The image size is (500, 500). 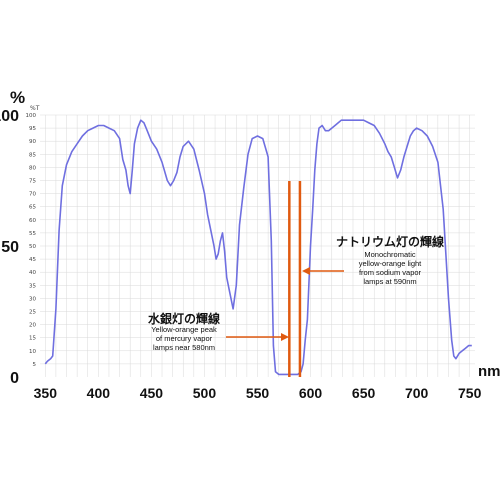 What do you see at coordinates (9, 116) in the screenshot?
I see `y-major-tick-label: 100` at bounding box center [9, 116].